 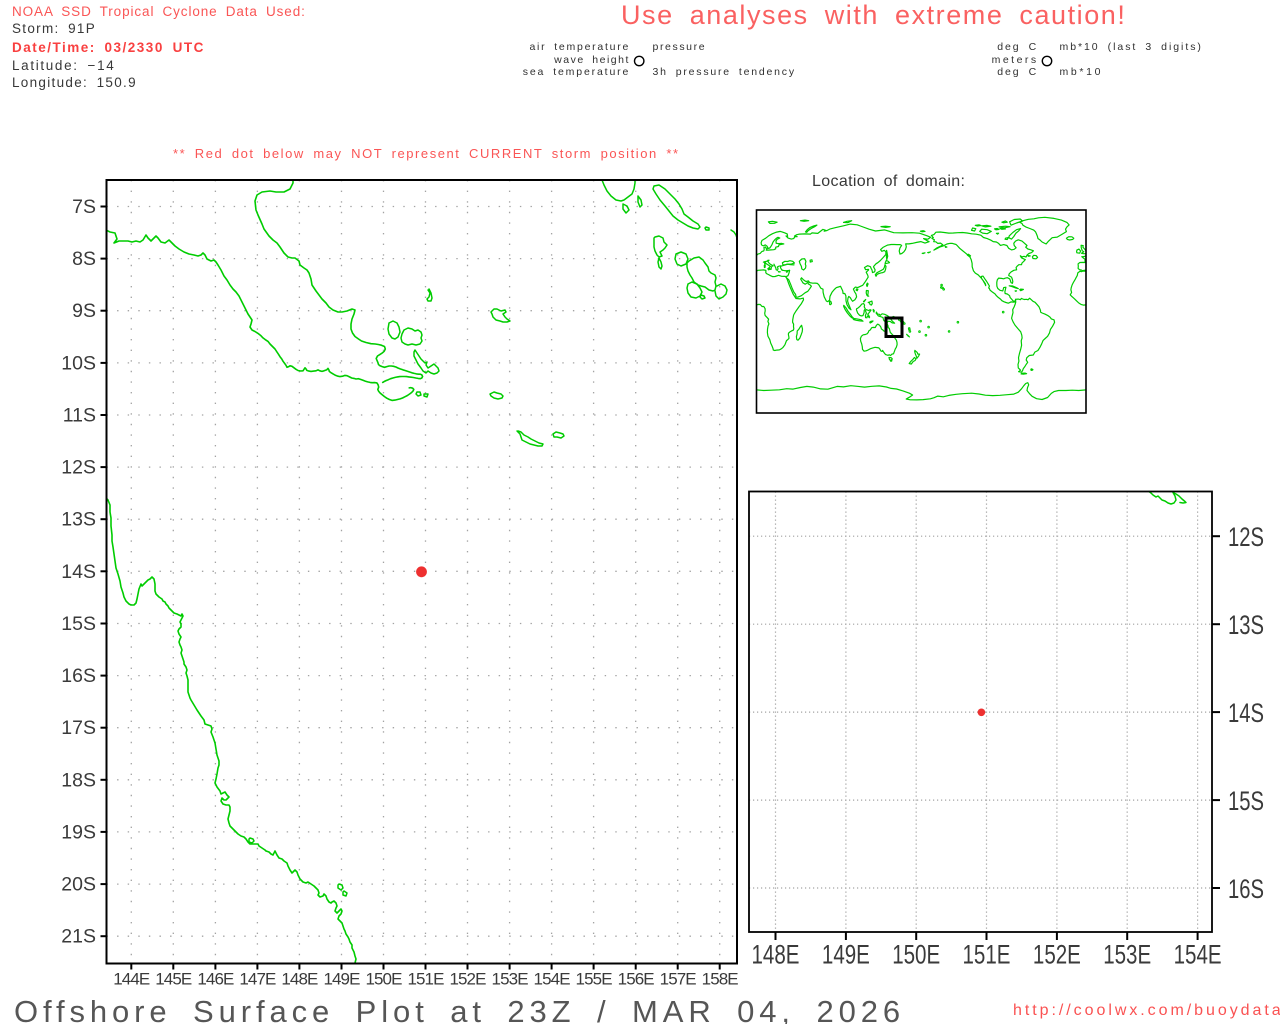 I want to click on svg-text: 20S, so click(x=78, y=885).